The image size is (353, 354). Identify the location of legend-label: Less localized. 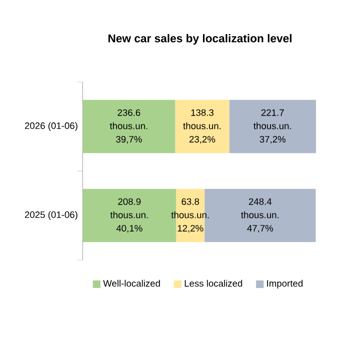
(213, 283).